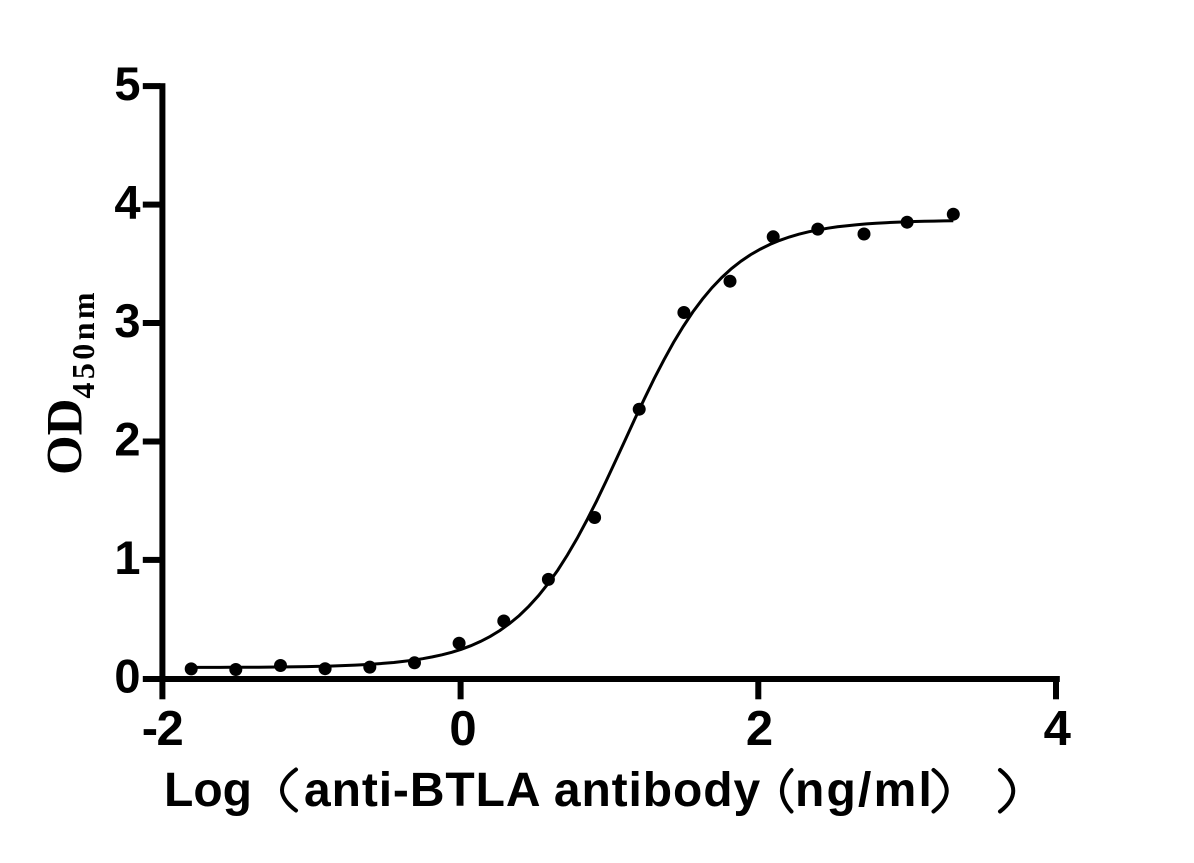 This screenshot has height=863, width=1194. What do you see at coordinates (127, 320) in the screenshot?
I see `svg-text: 3` at bounding box center [127, 320].